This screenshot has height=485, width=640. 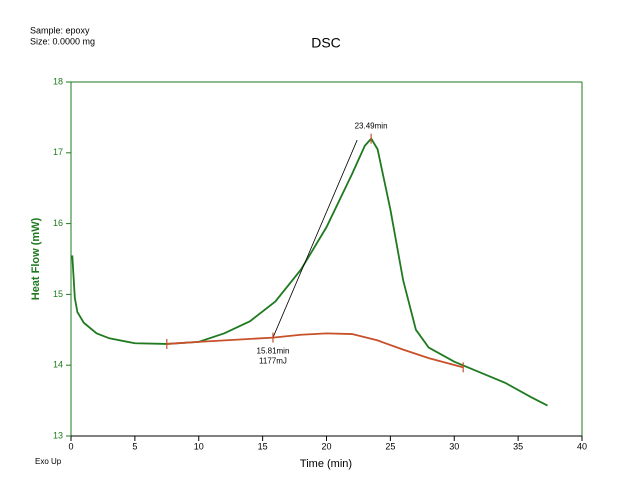 I want to click on x-tick-label: 5, so click(x=134, y=446).